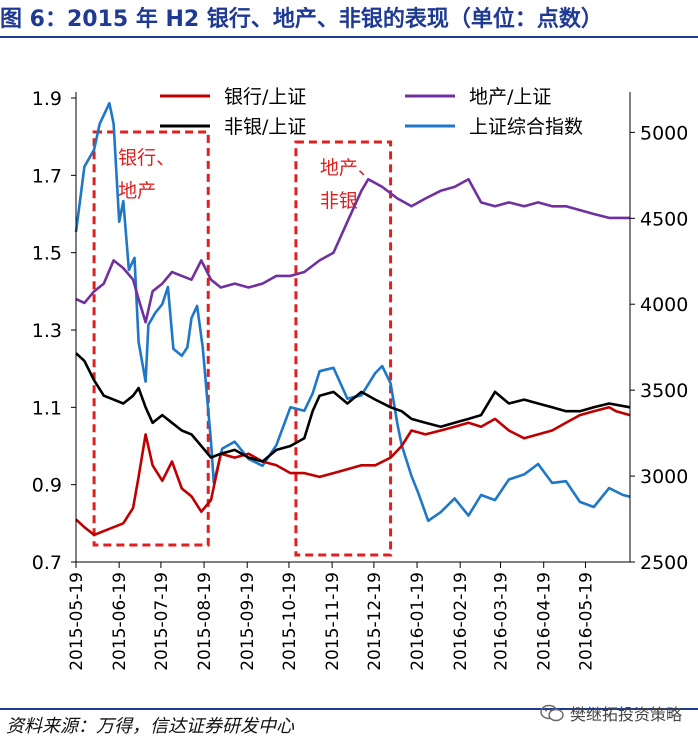 The image size is (698, 741). Describe the element at coordinates (526, 127) in the screenshot. I see `legend-label: 上证综合指数` at that location.